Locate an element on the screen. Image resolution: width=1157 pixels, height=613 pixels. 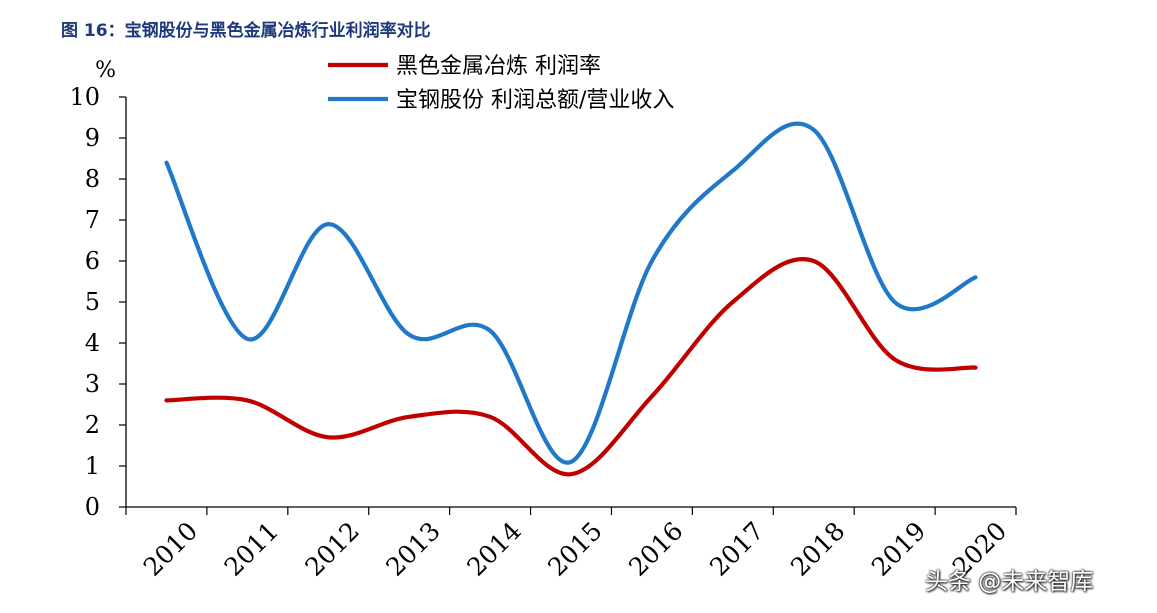
x-tick-label: 2011 is located at coordinates (251, 548).